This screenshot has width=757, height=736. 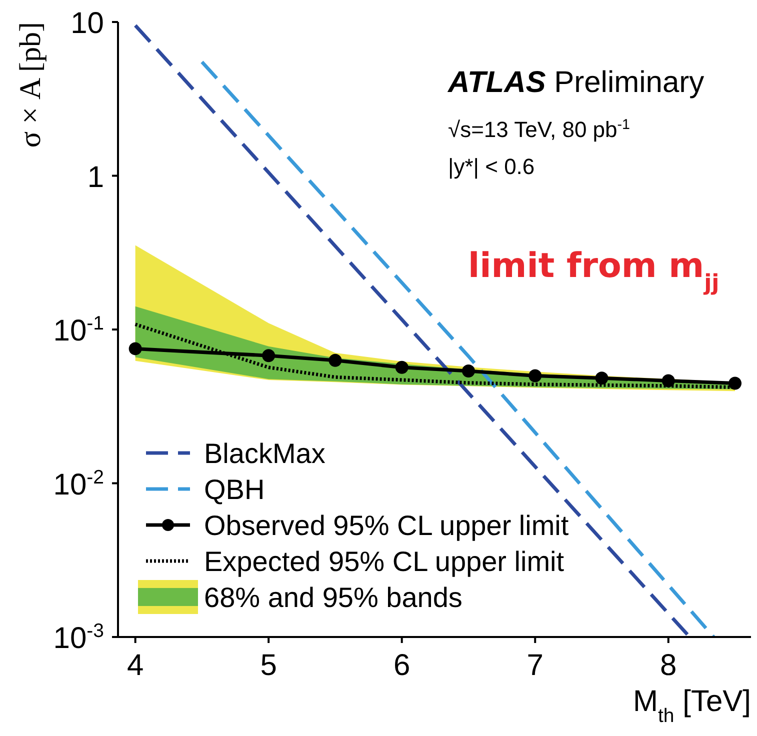 What do you see at coordinates (575, 82) in the screenshot?
I see `annotation: ATLAS Preliminary` at bounding box center [575, 82].